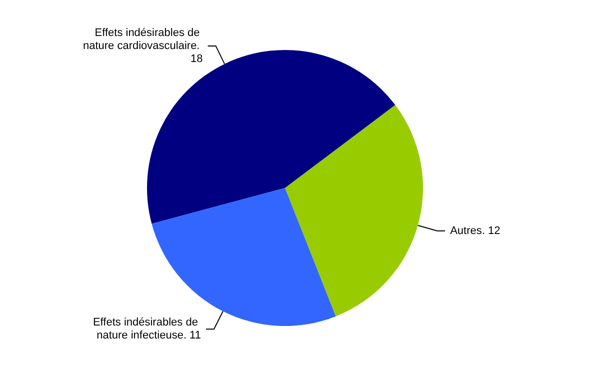 This screenshot has width=615, height=368. Describe the element at coordinates (475, 230) in the screenshot. I see `slice-label: Autres. 12` at that location.